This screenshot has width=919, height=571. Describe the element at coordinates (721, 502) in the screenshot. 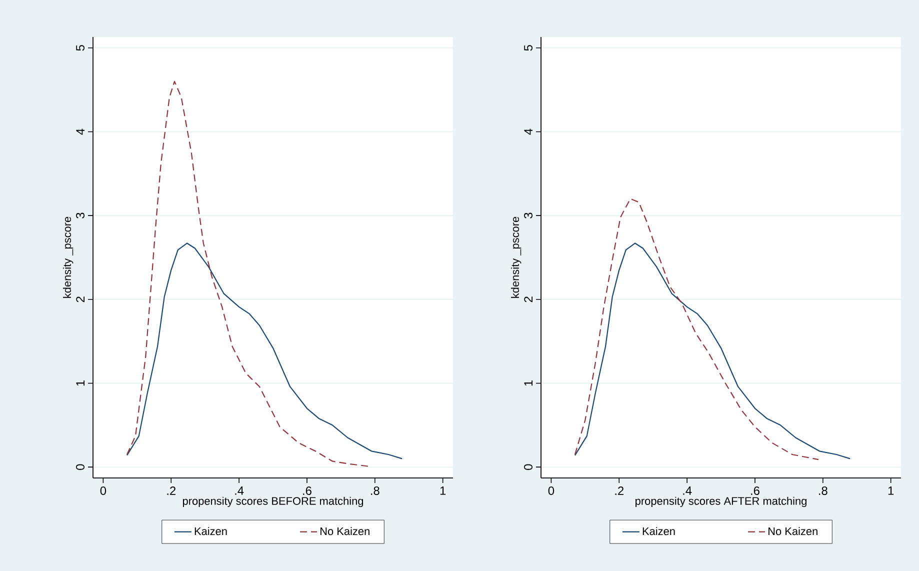

I see `x-axis-title: propensity scores AFTER matching` at that location.